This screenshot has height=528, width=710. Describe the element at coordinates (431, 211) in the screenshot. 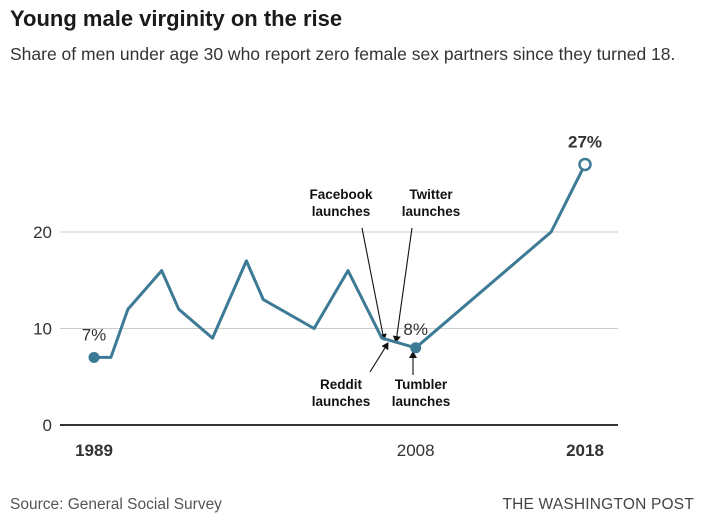

I see `annotation-twitter-line2: launches` at that location.